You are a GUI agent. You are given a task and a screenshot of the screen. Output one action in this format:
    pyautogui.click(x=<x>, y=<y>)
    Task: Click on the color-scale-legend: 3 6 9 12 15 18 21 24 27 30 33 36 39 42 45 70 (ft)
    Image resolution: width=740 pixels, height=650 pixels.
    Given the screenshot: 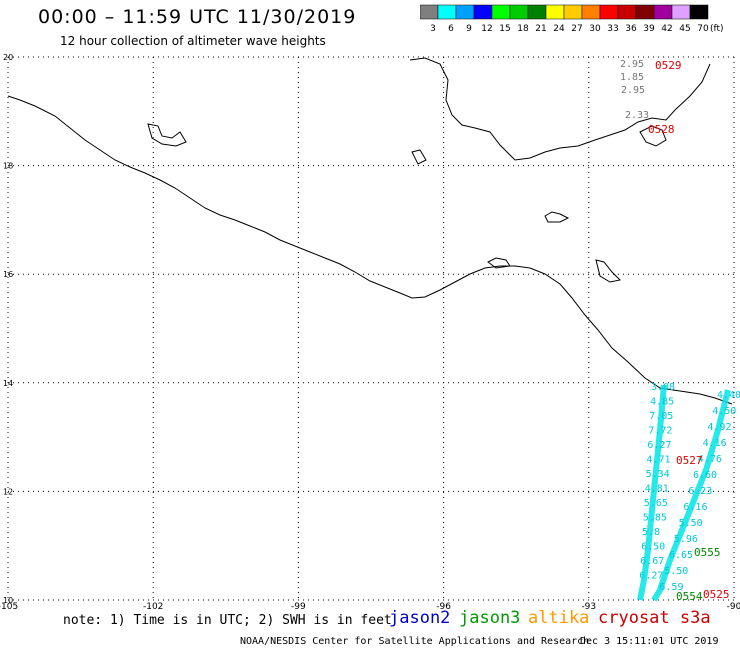 What is the action you would take?
    pyautogui.click(x=572, y=19)
    